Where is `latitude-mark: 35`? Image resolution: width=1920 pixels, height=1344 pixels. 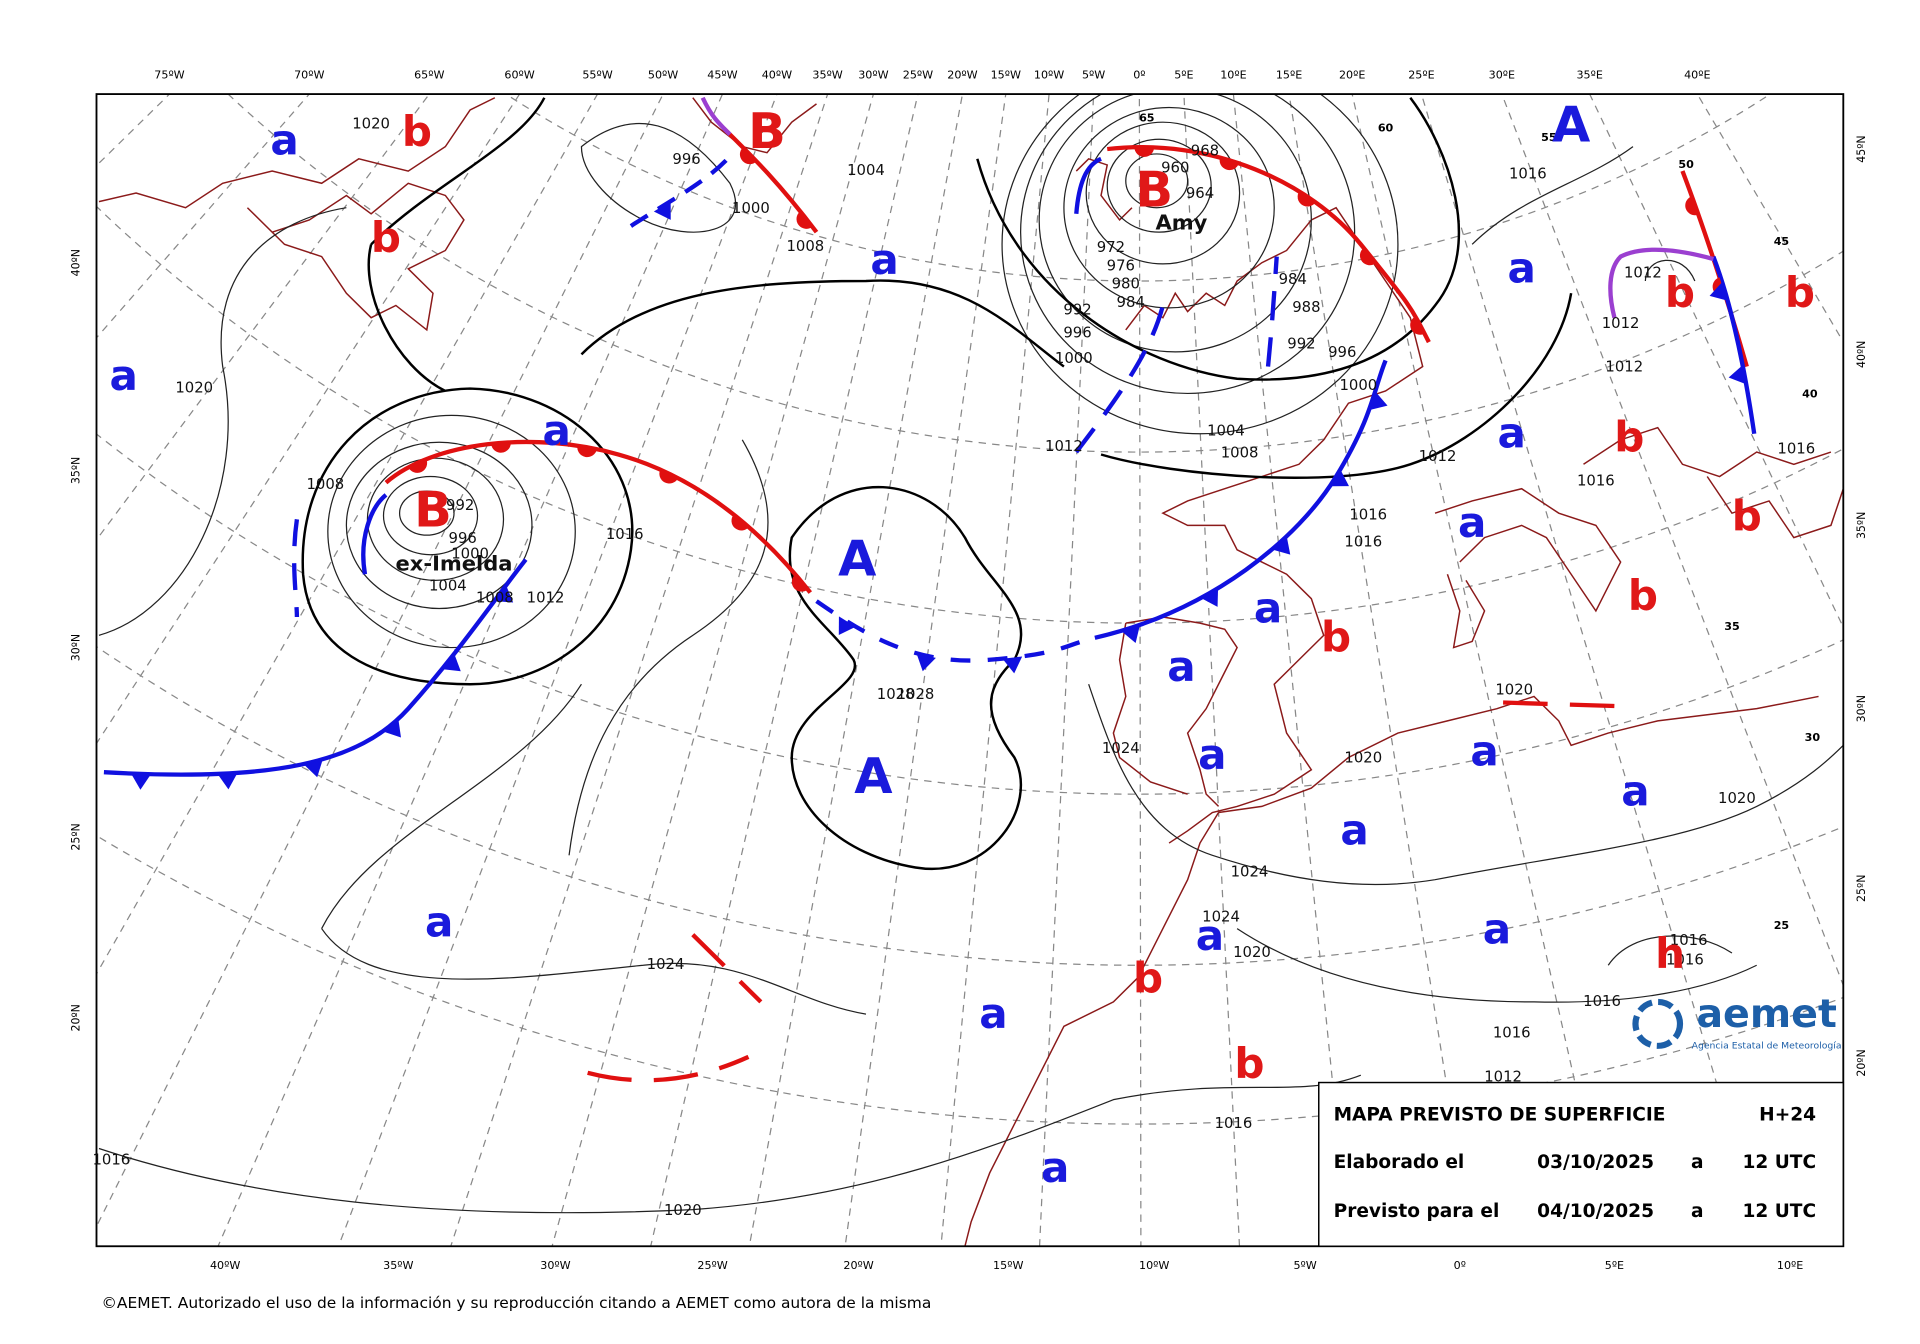 latitude-mark: 35 is located at coordinates (1731, 626).